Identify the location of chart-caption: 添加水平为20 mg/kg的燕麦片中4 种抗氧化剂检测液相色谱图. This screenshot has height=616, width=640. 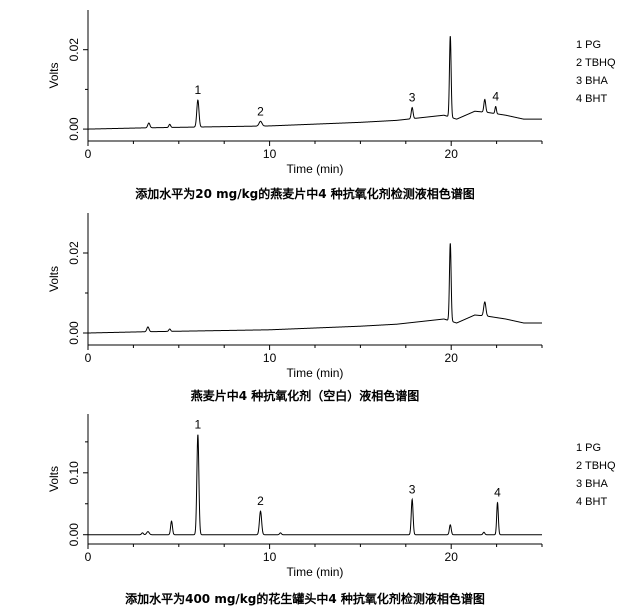
(304, 193).